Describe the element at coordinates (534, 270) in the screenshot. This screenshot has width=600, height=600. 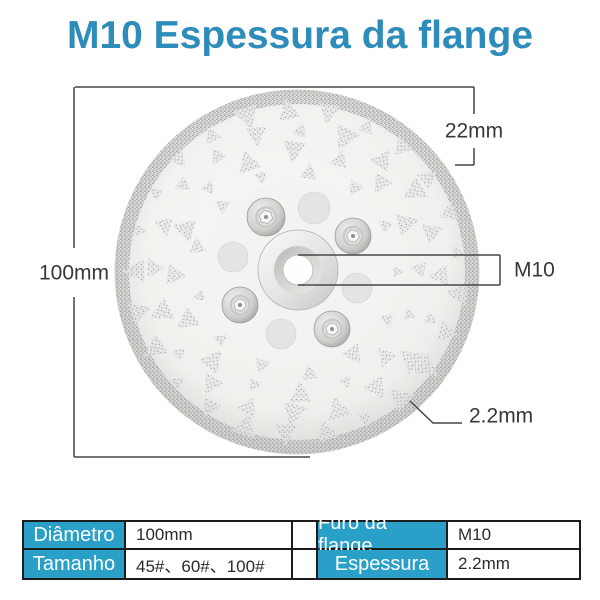
I see `bore-label: M10` at that location.